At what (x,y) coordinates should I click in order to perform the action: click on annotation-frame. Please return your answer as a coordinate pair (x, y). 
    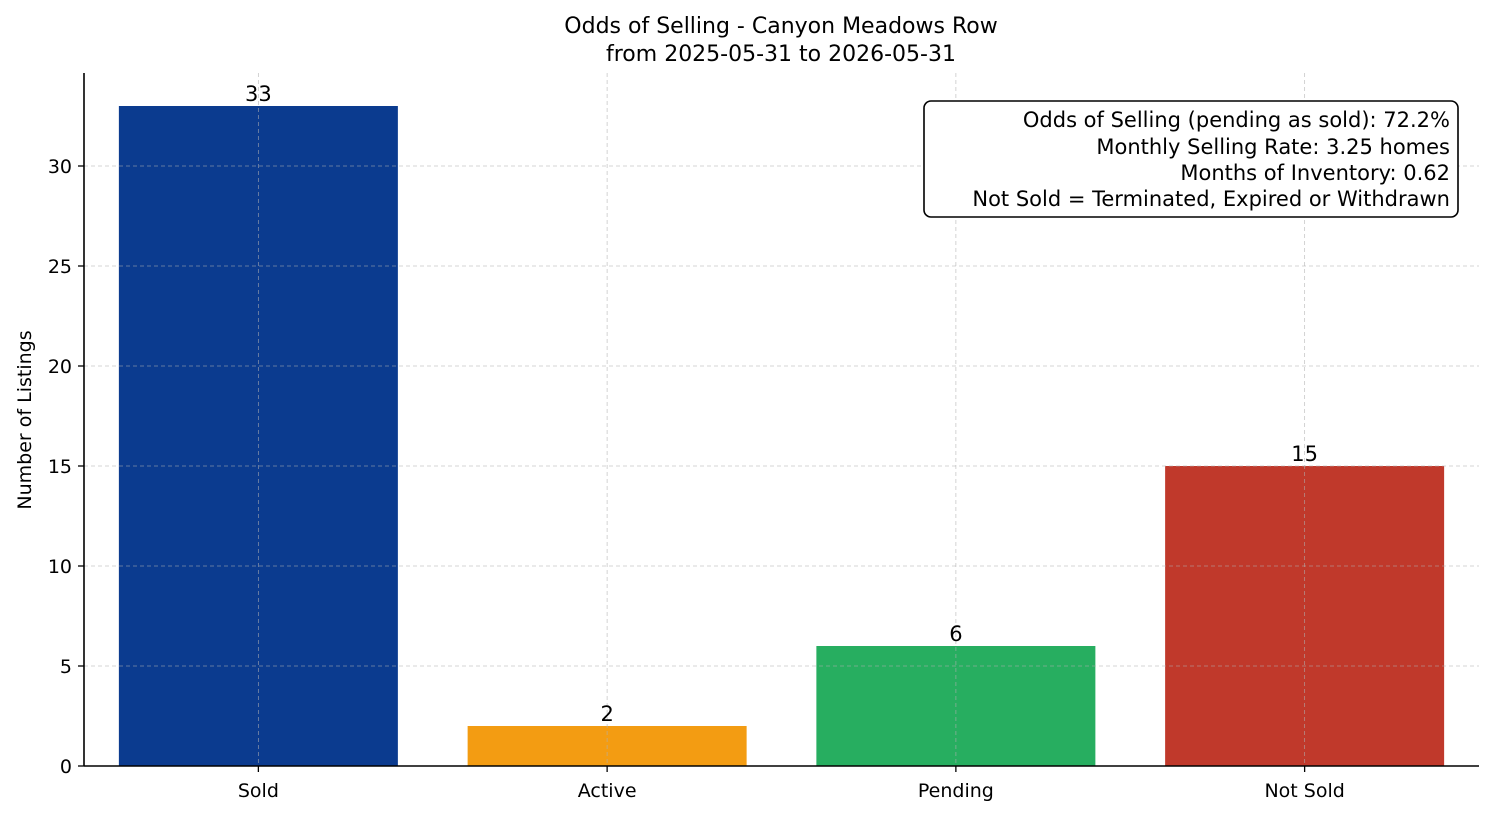
    Looking at the image, I should click on (1191, 159).